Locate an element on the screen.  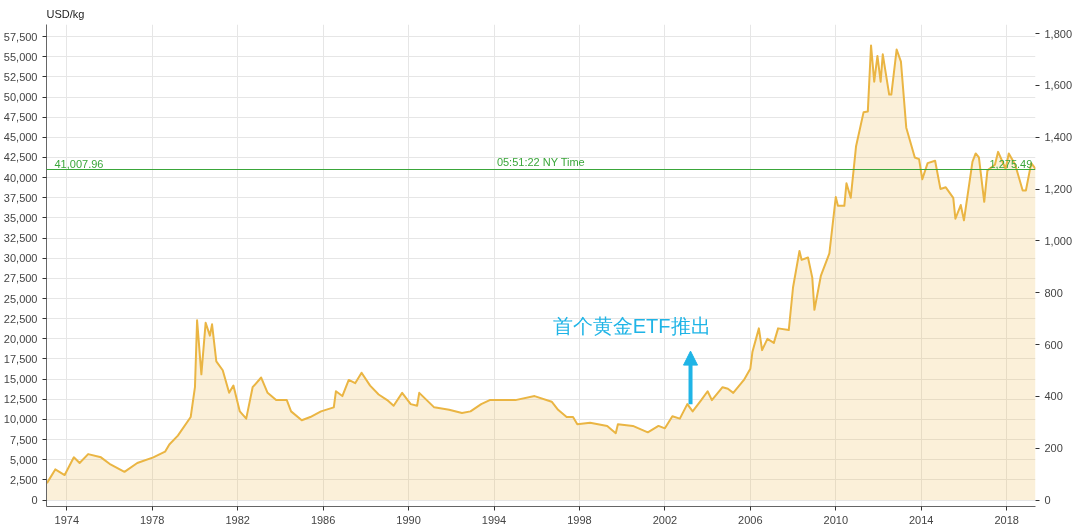
y2-tick-label: 1,000 is located at coordinates (1058, 240).